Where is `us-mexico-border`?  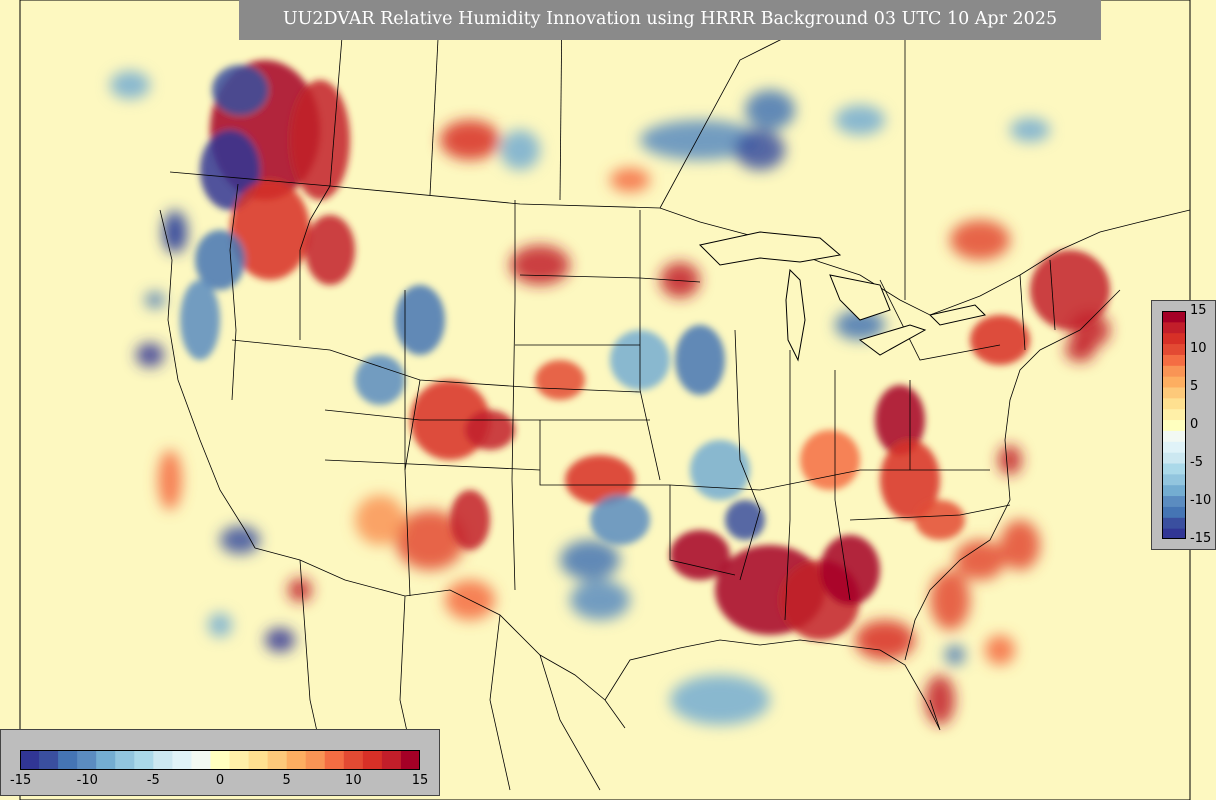 us-mexico-border is located at coordinates (440, 638).